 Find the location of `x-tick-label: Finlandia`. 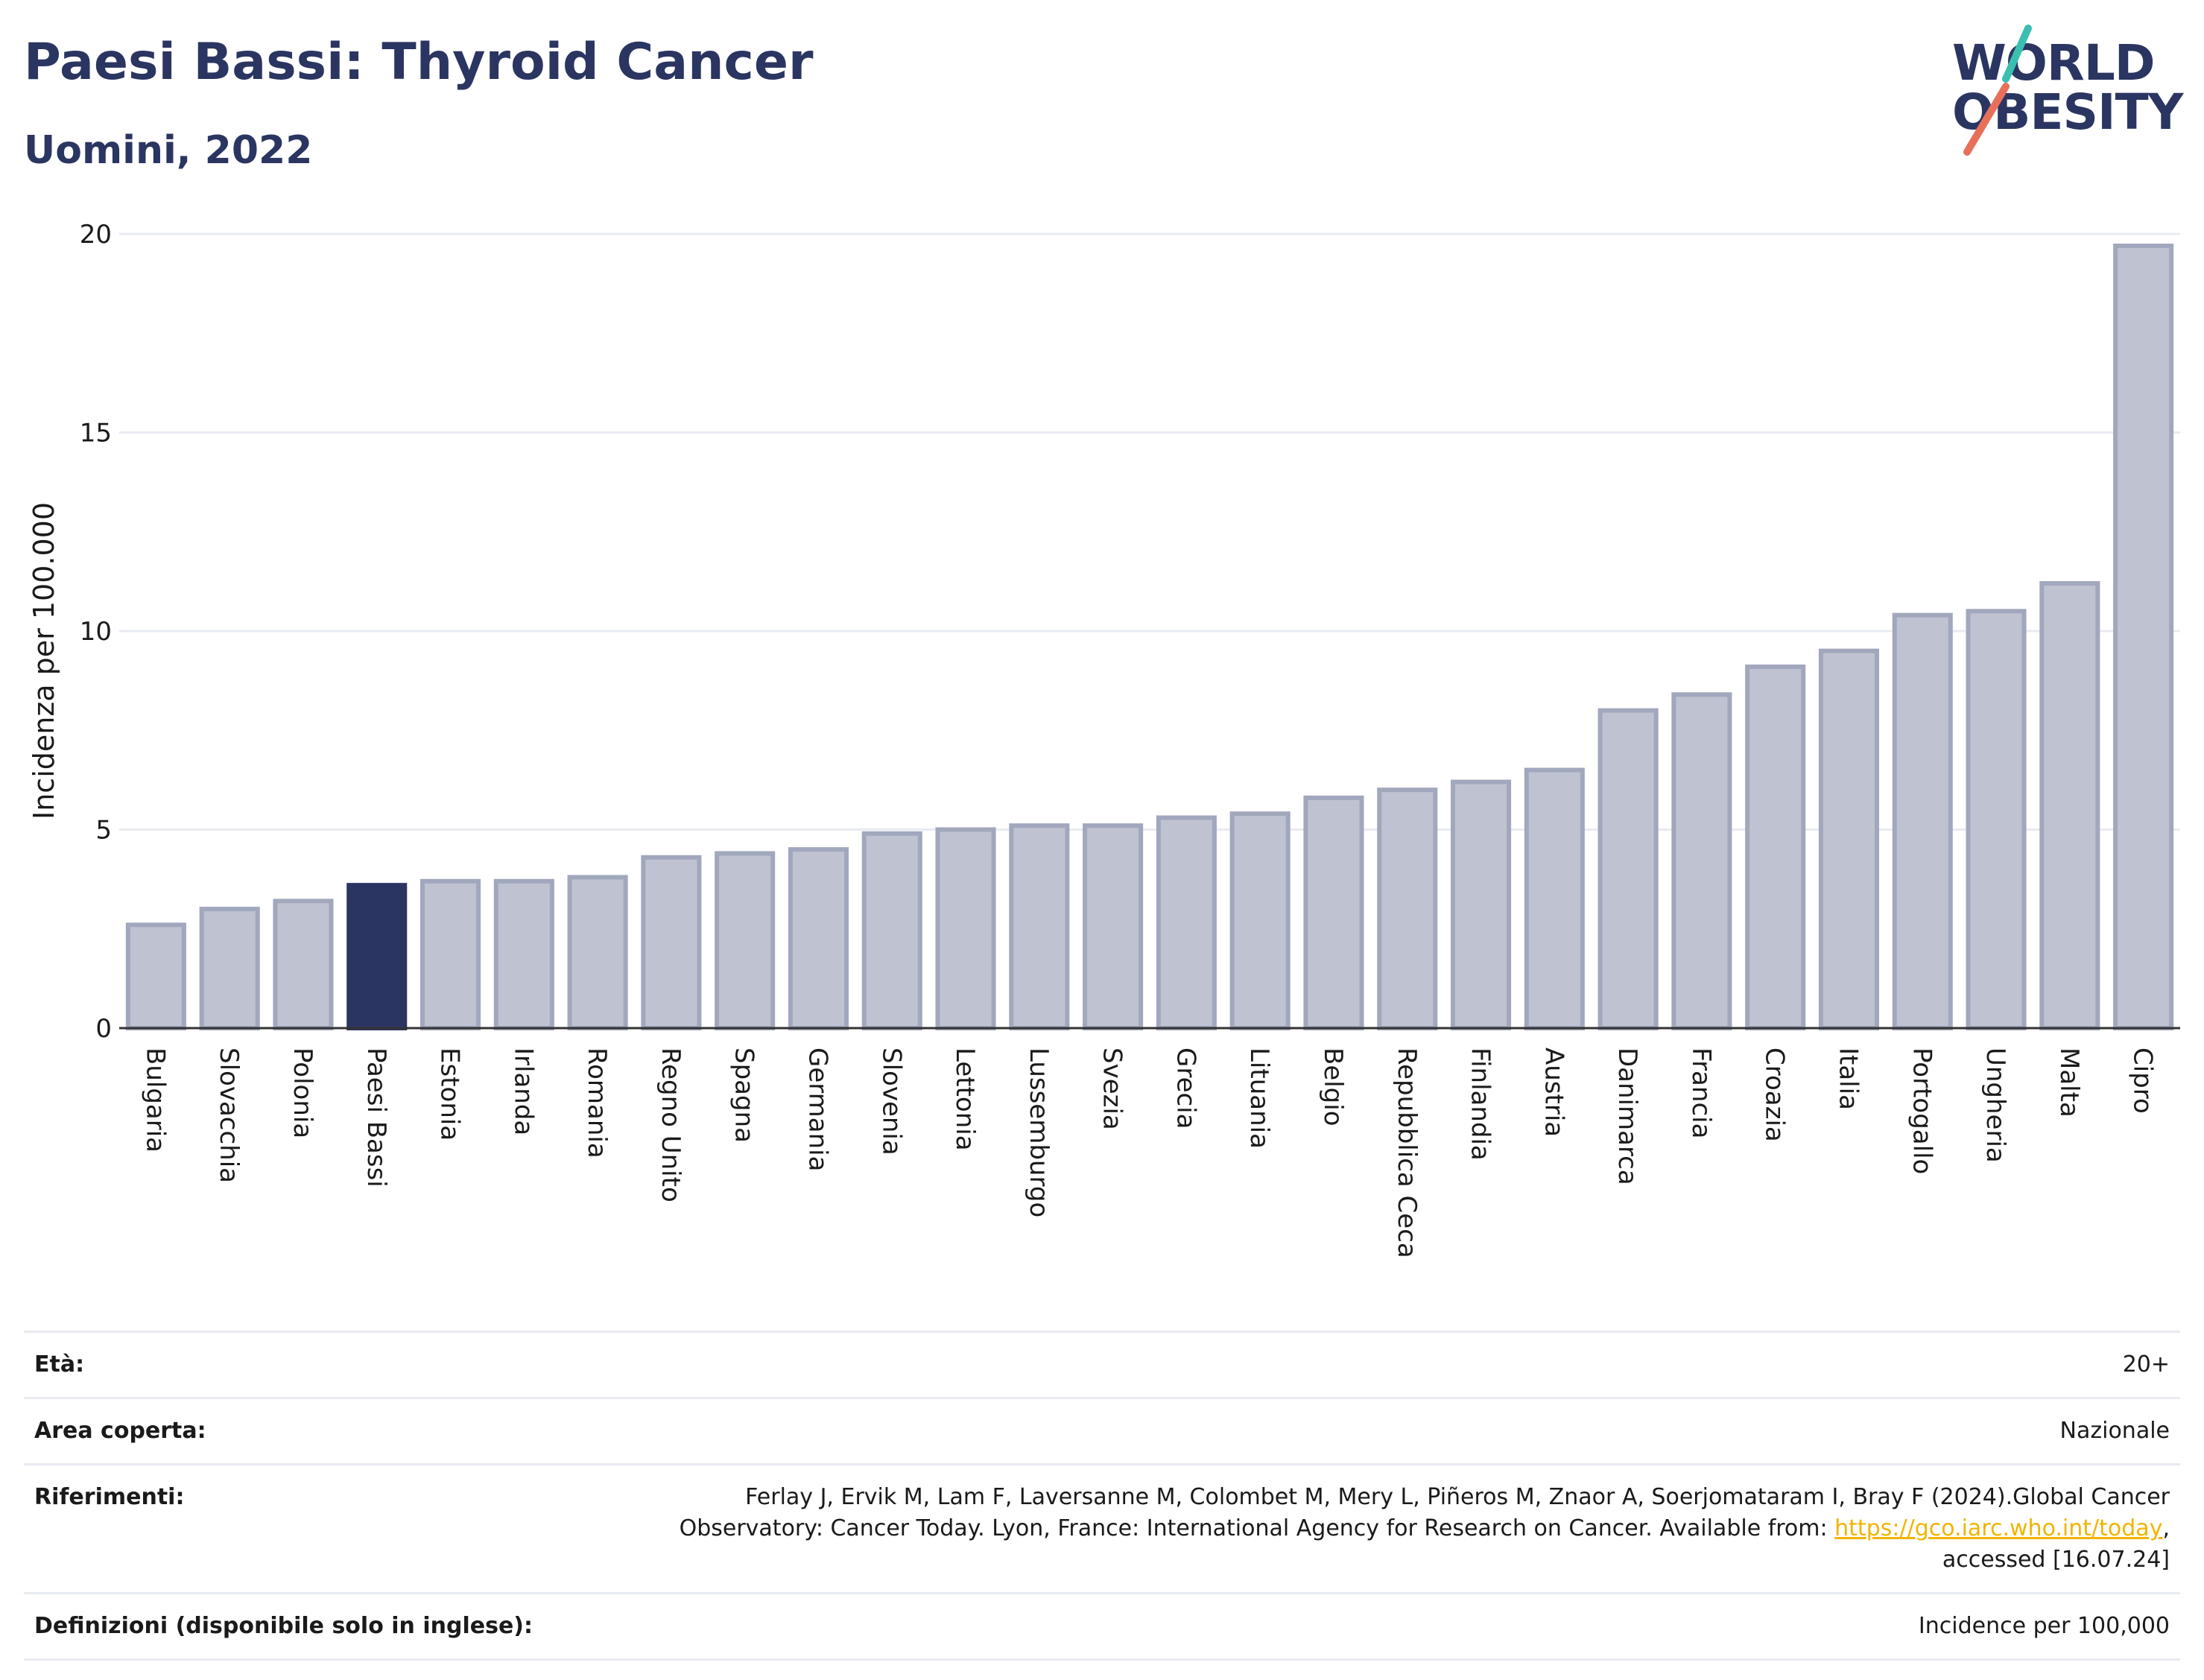

x-tick-label: Finlandia is located at coordinates (1480, 1104).